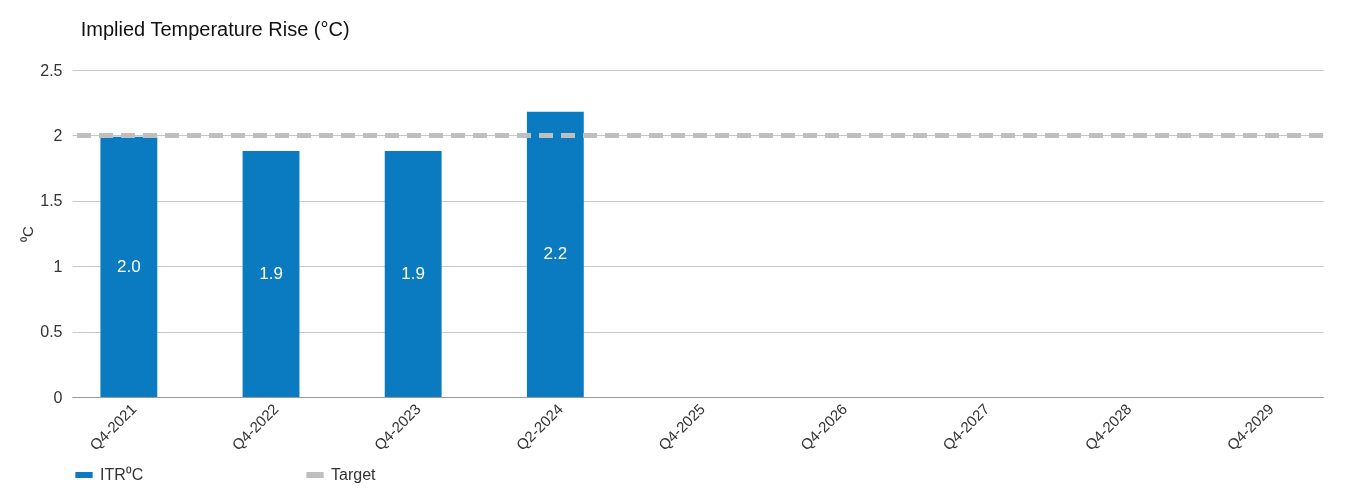  What do you see at coordinates (51, 70) in the screenshot?
I see `y-tick-label: 2.5` at bounding box center [51, 70].